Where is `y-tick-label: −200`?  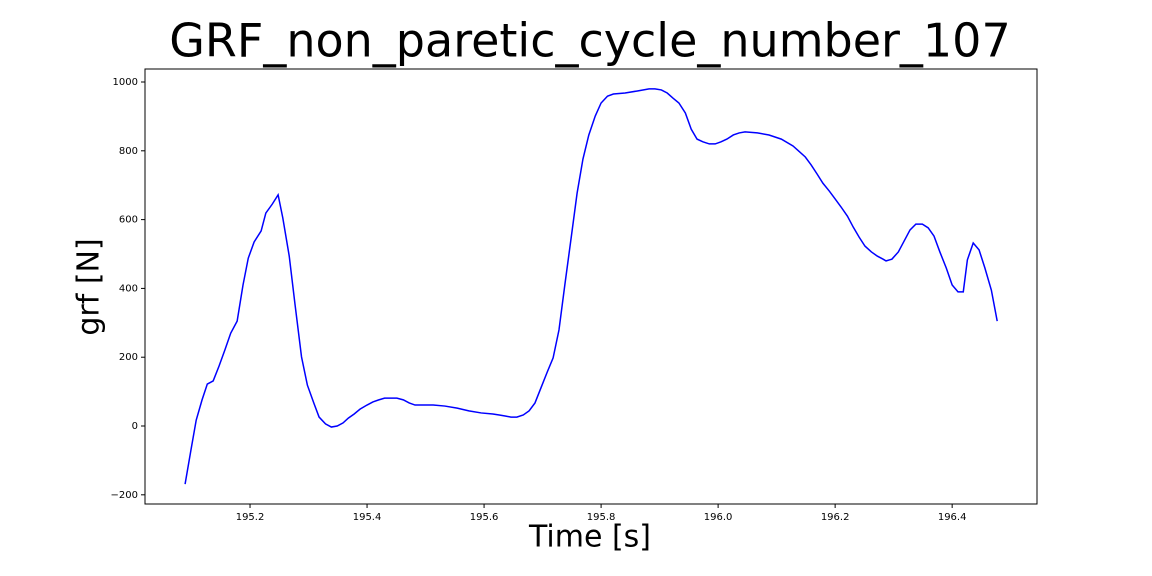
y-tick-label: −200 is located at coordinates (124, 495).